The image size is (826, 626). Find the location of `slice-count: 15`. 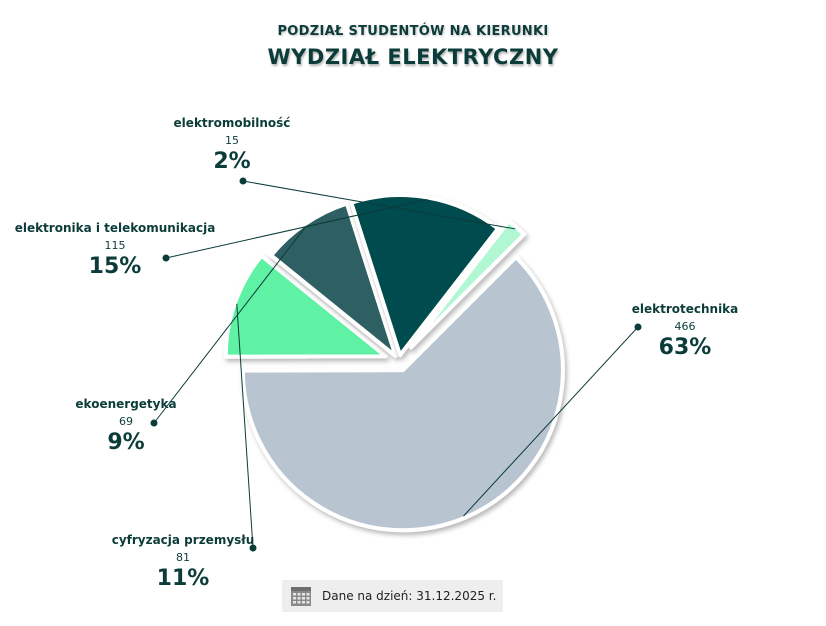

slice-count: 15 is located at coordinates (232, 140).